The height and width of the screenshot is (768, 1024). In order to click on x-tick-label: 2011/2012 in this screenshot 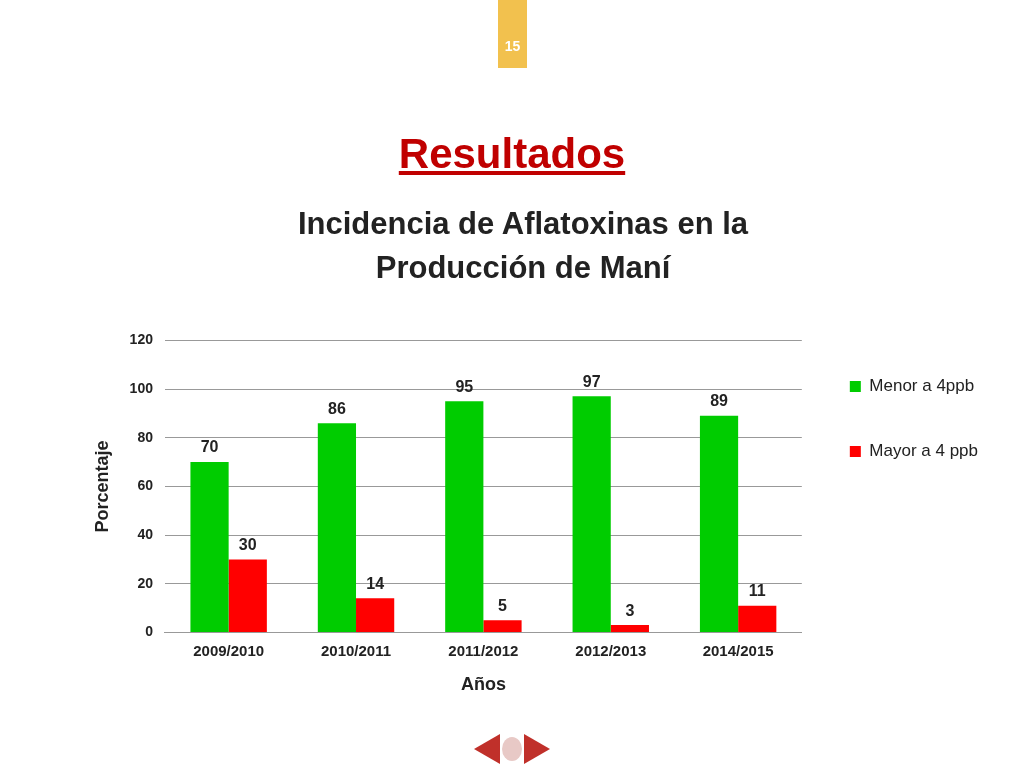, I will do `click(483, 650)`.